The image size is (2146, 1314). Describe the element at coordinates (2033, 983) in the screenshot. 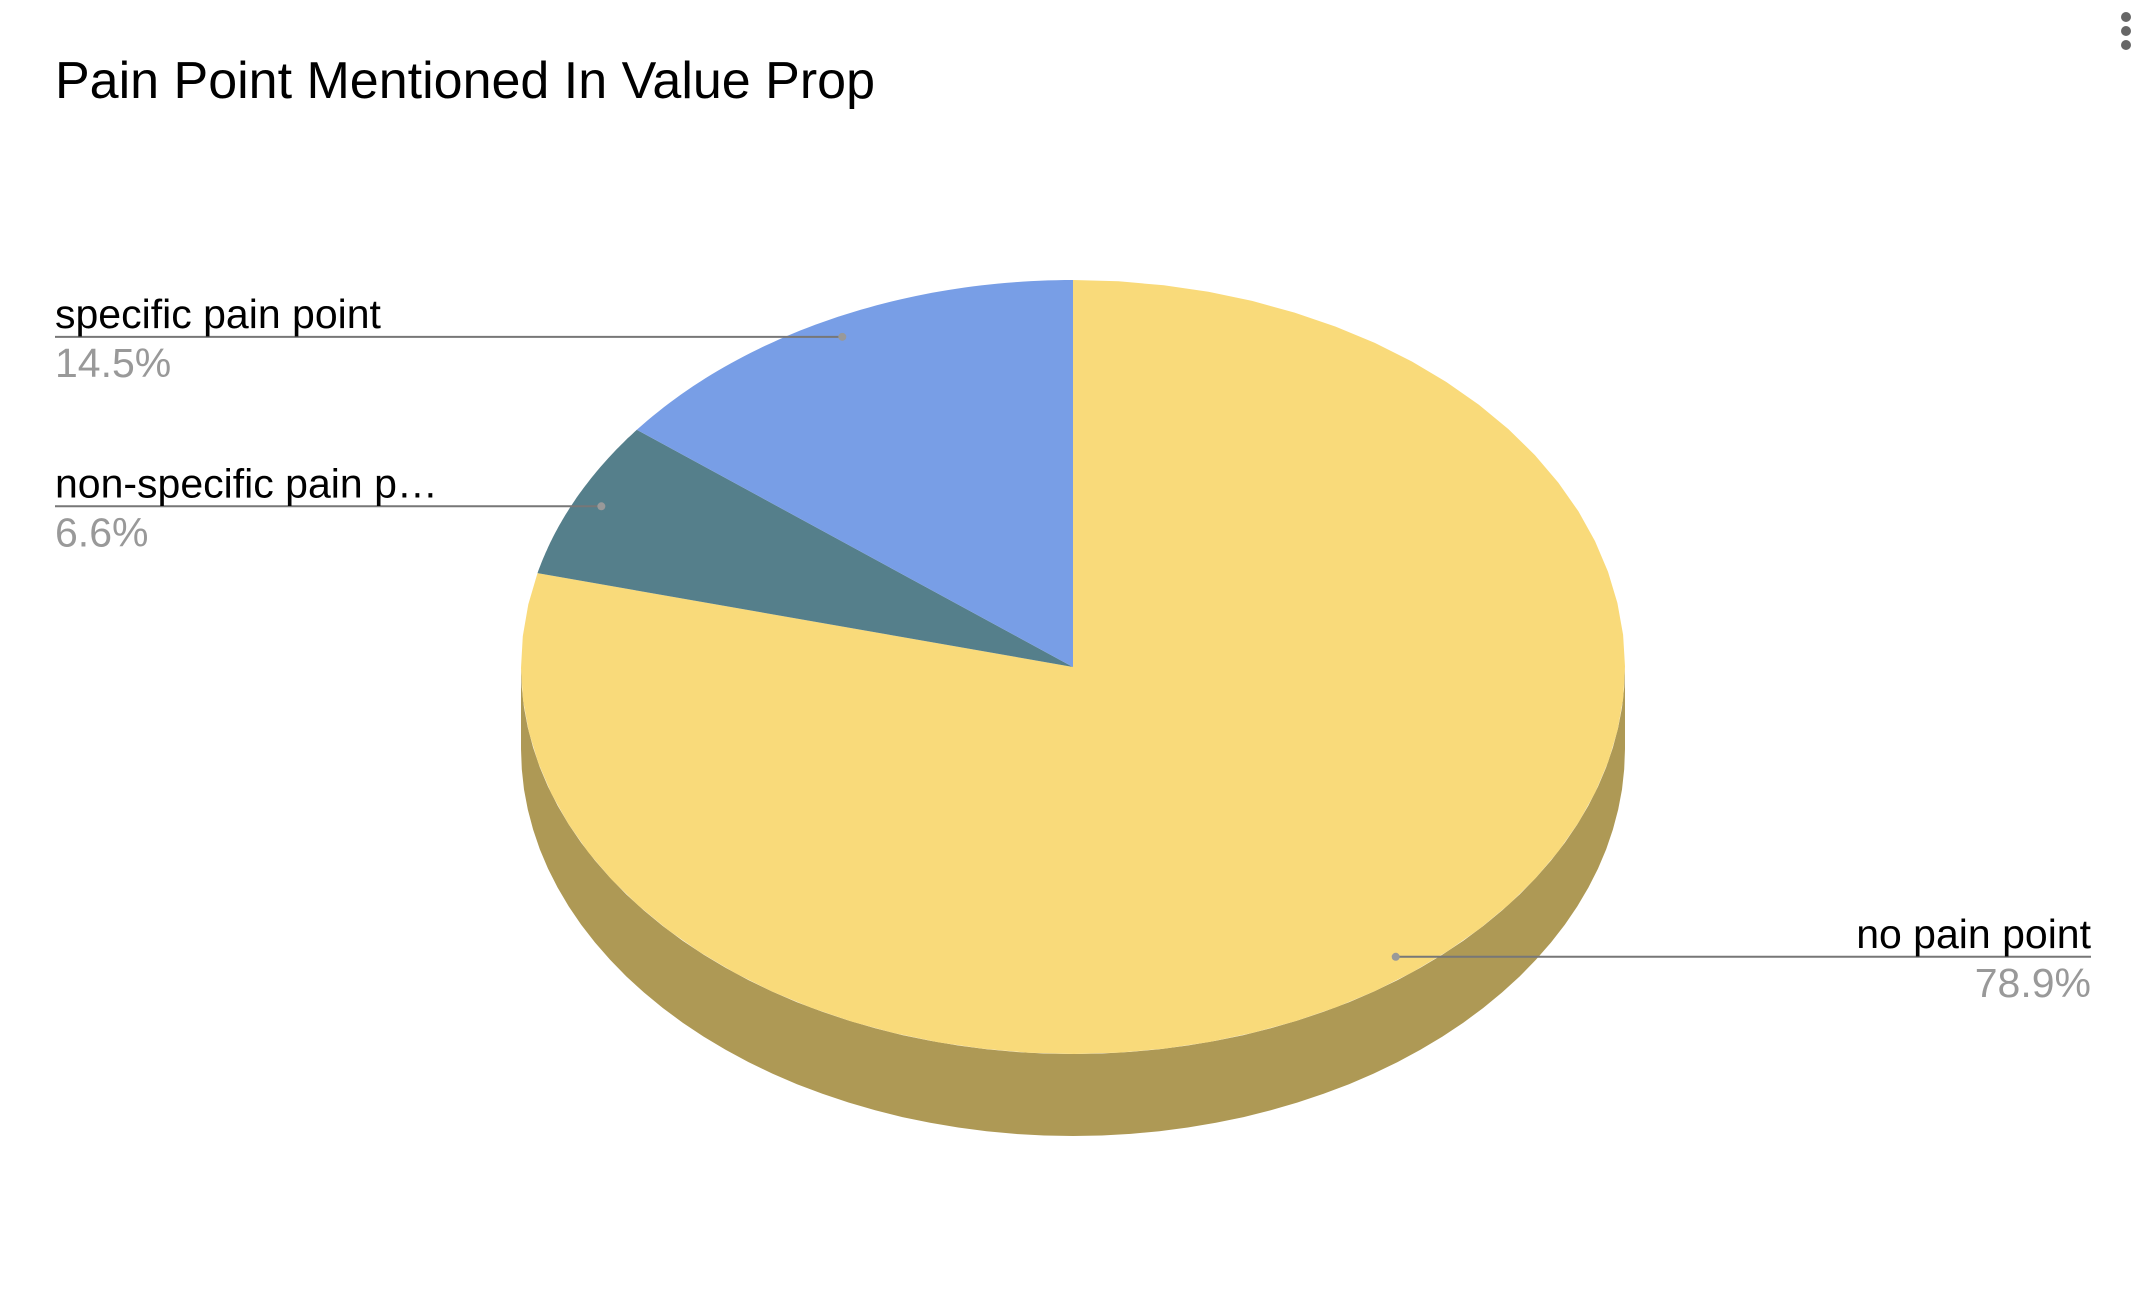

I see `slice-value-label: 78.9%` at that location.